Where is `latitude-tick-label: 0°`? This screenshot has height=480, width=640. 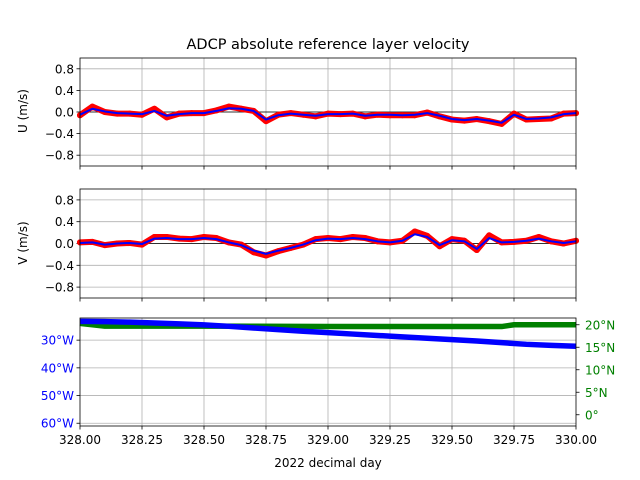 latitude-tick-label: 0° is located at coordinates (592, 415).